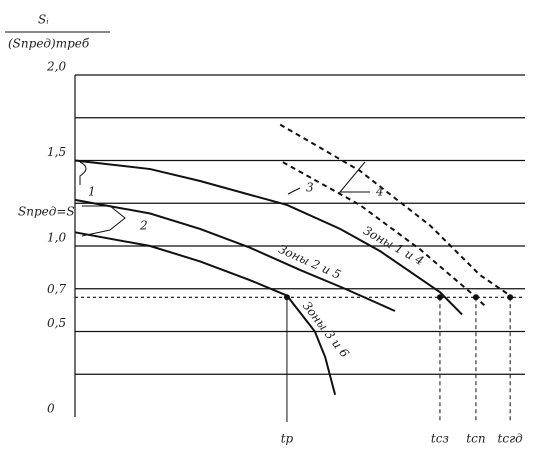  I want to click on x-tick-label: tсп, so click(475, 439).